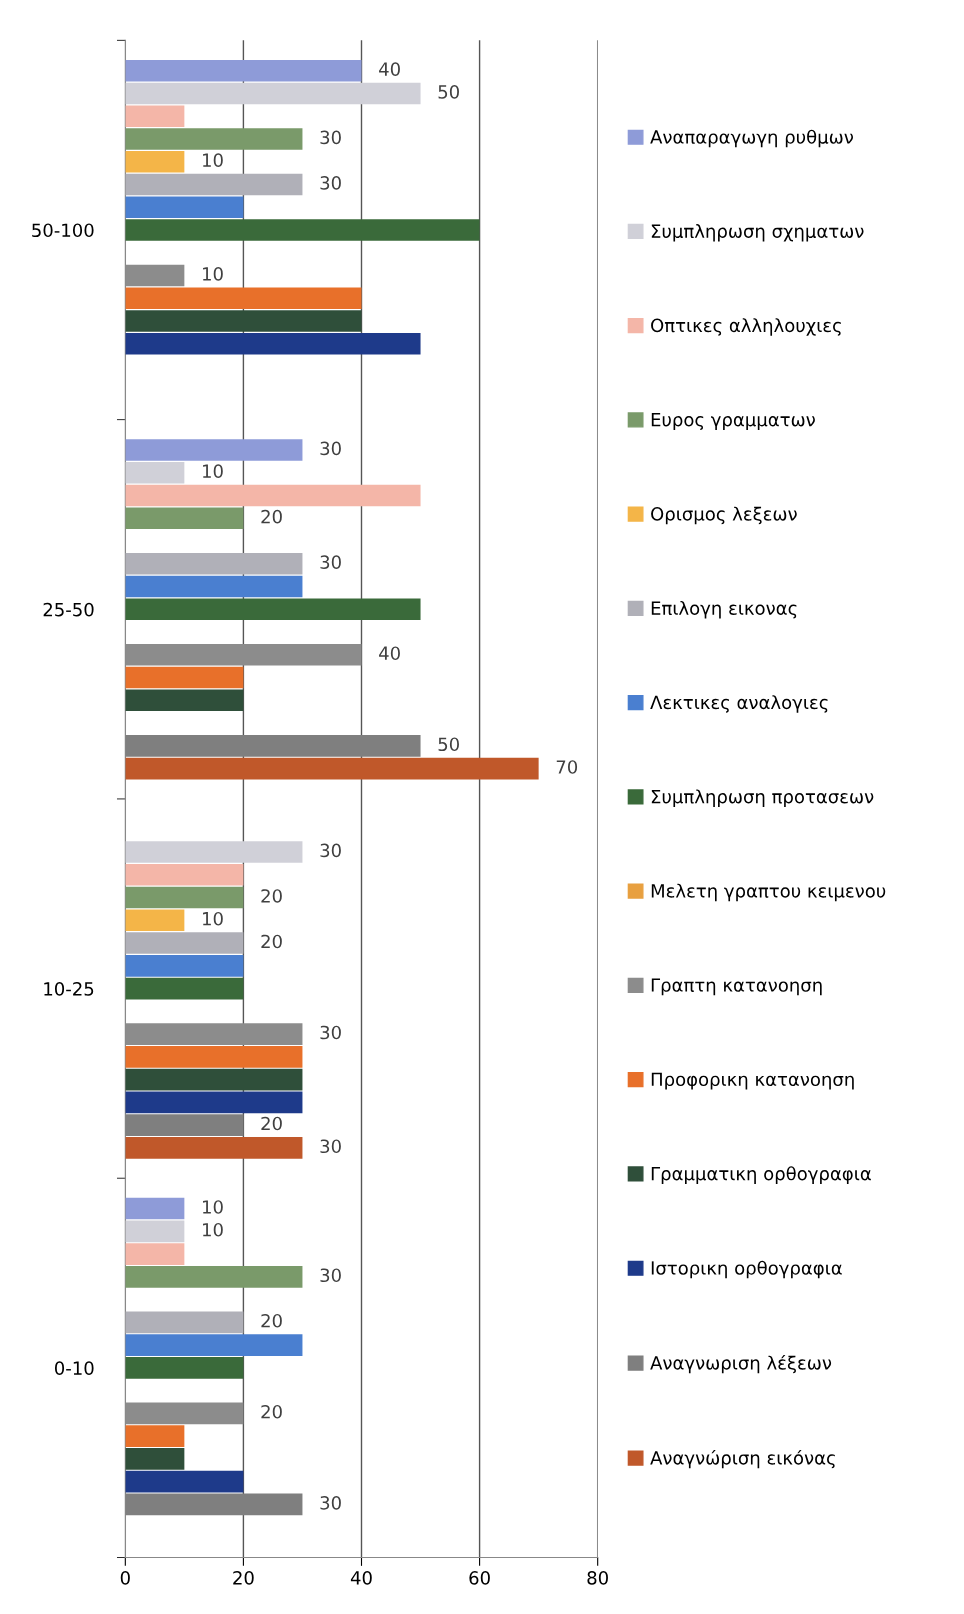  I want to click on legend-label: Γραμματικη ορθογραφια, so click(761, 1175).